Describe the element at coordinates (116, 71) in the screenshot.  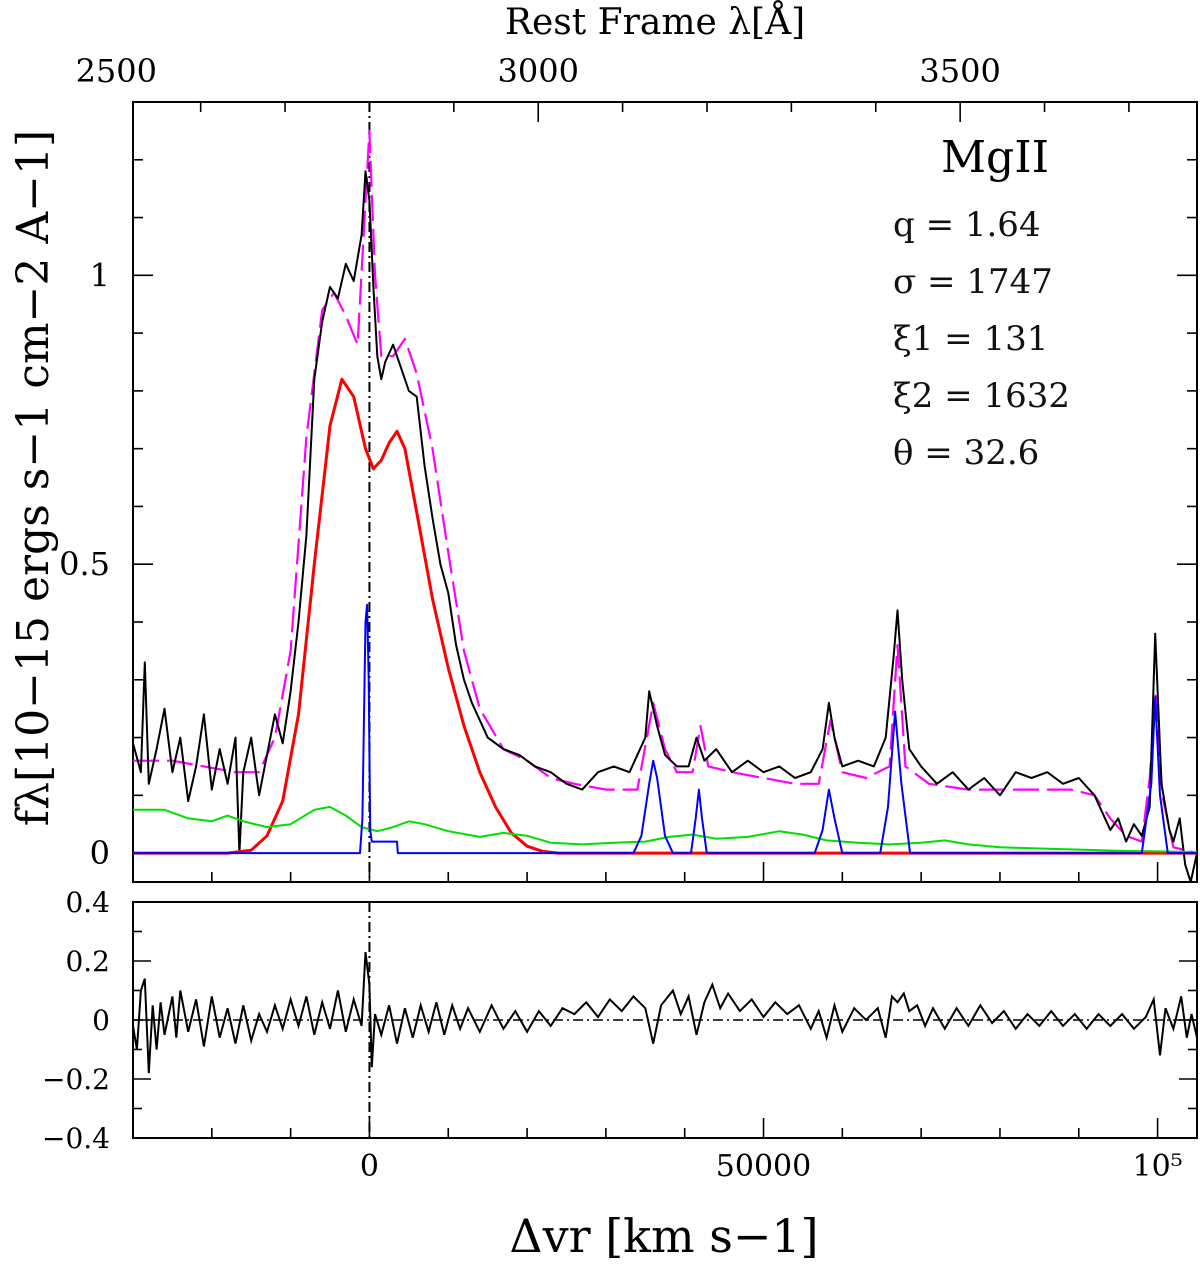
I see `top-tick-label: 2500` at that location.